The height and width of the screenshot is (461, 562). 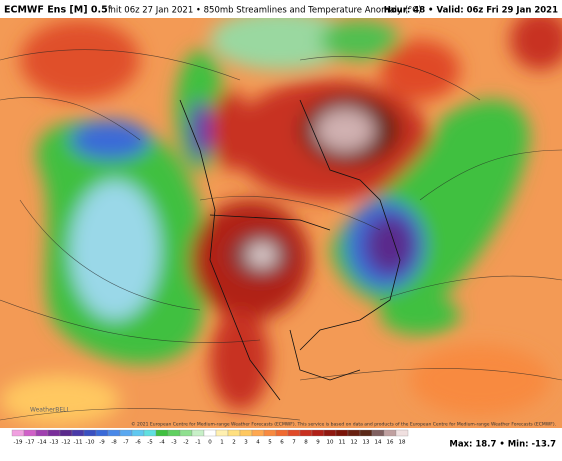 What do you see at coordinates (471, 11) in the screenshot?
I see `valid-time: Hour: 48 • Valid: 06z Fri 29 Jan 2021` at bounding box center [471, 11].